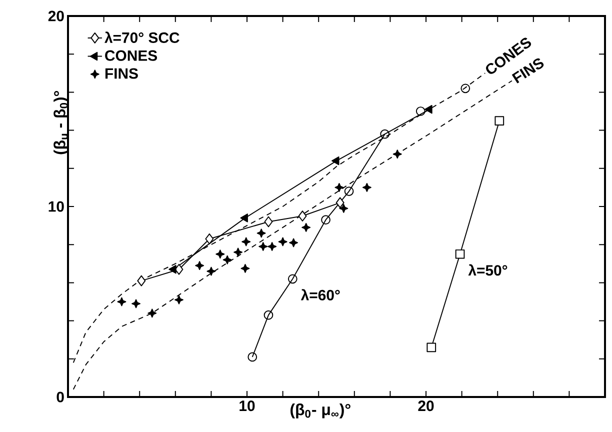 This screenshot has width=612, height=432. What do you see at coordinates (56, 16) in the screenshot?
I see `y-tick-label: 20` at bounding box center [56, 16].